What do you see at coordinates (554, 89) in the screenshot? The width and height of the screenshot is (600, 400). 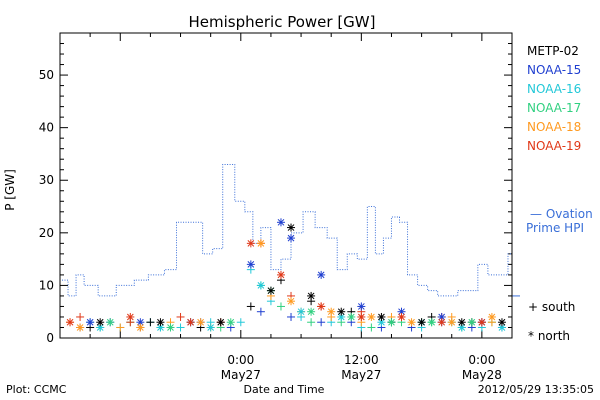 I see `legend-entry: NOAA-16` at bounding box center [554, 89].